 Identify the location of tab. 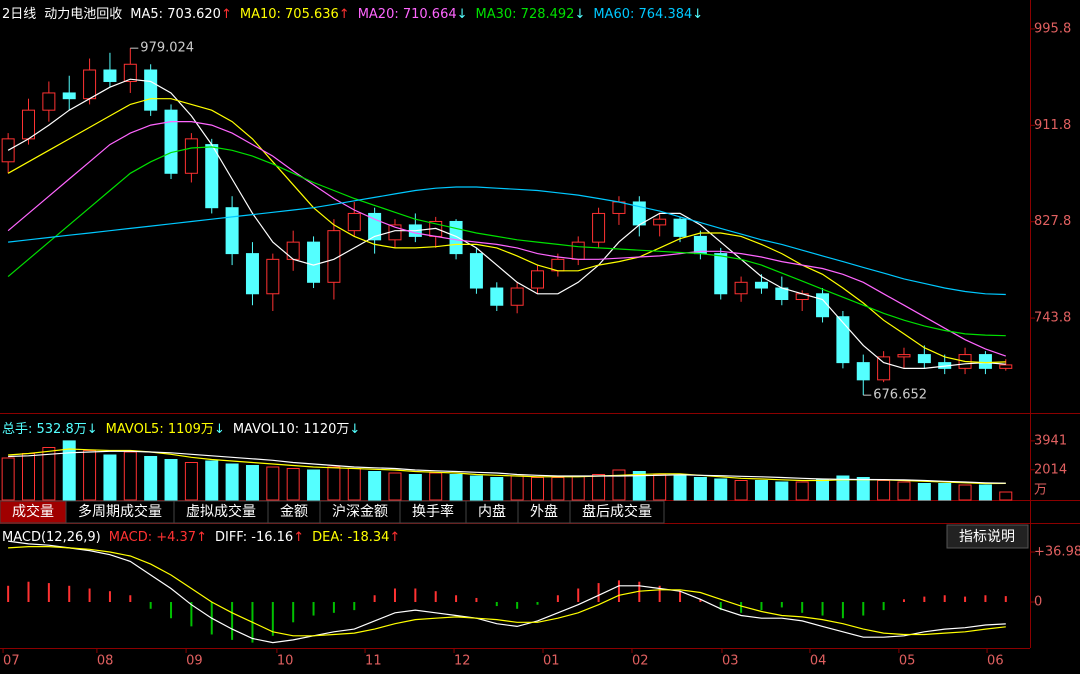
(617, 512).